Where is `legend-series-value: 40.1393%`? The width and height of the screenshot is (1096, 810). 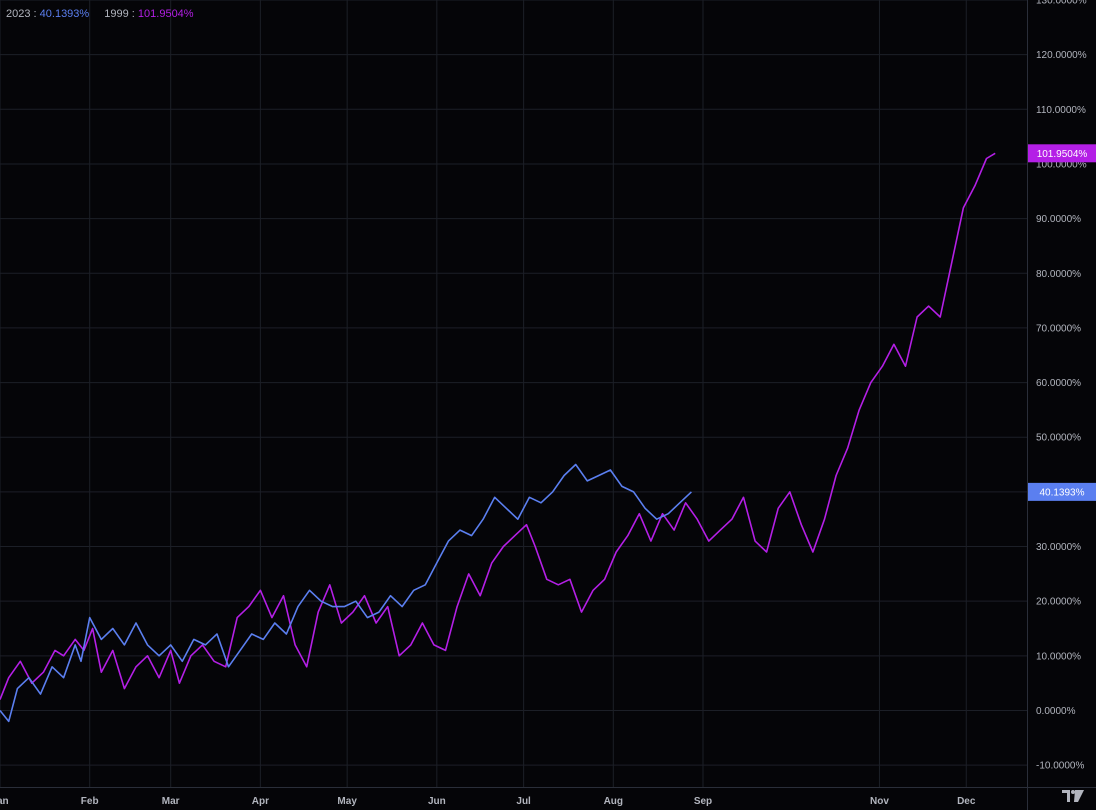 legend-series-value: 40.1393% is located at coordinates (64, 14).